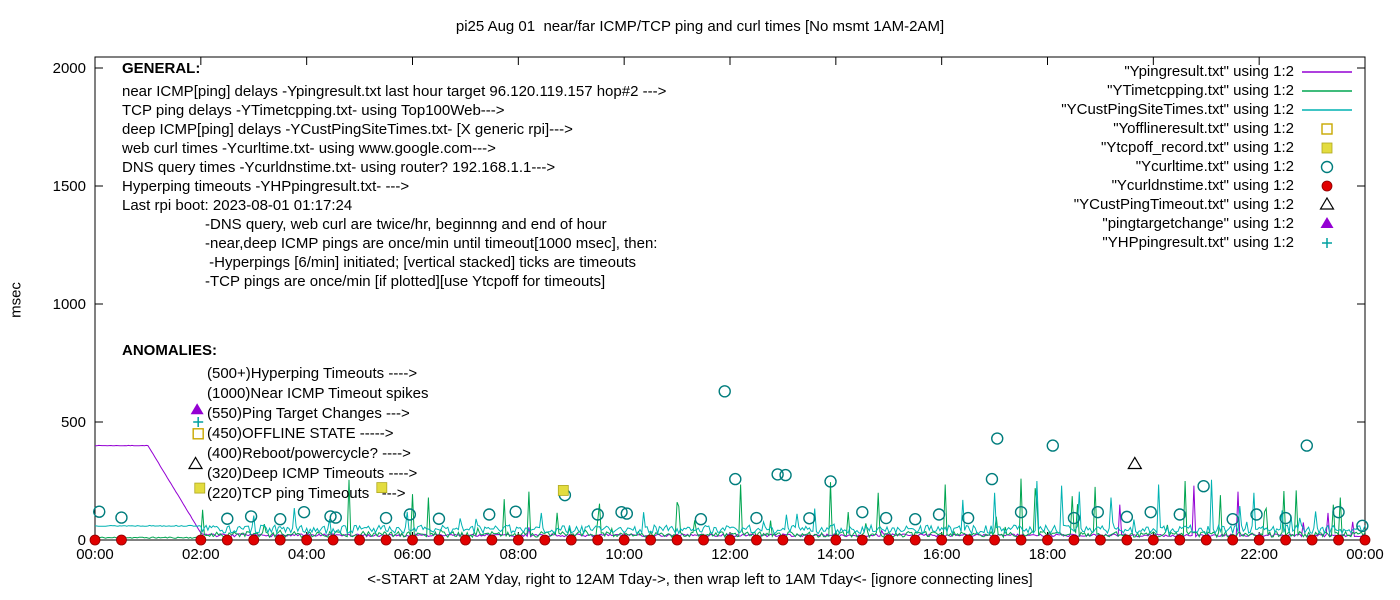  What do you see at coordinates (16, 300) in the screenshot?
I see `y-axis-label: msec` at bounding box center [16, 300].